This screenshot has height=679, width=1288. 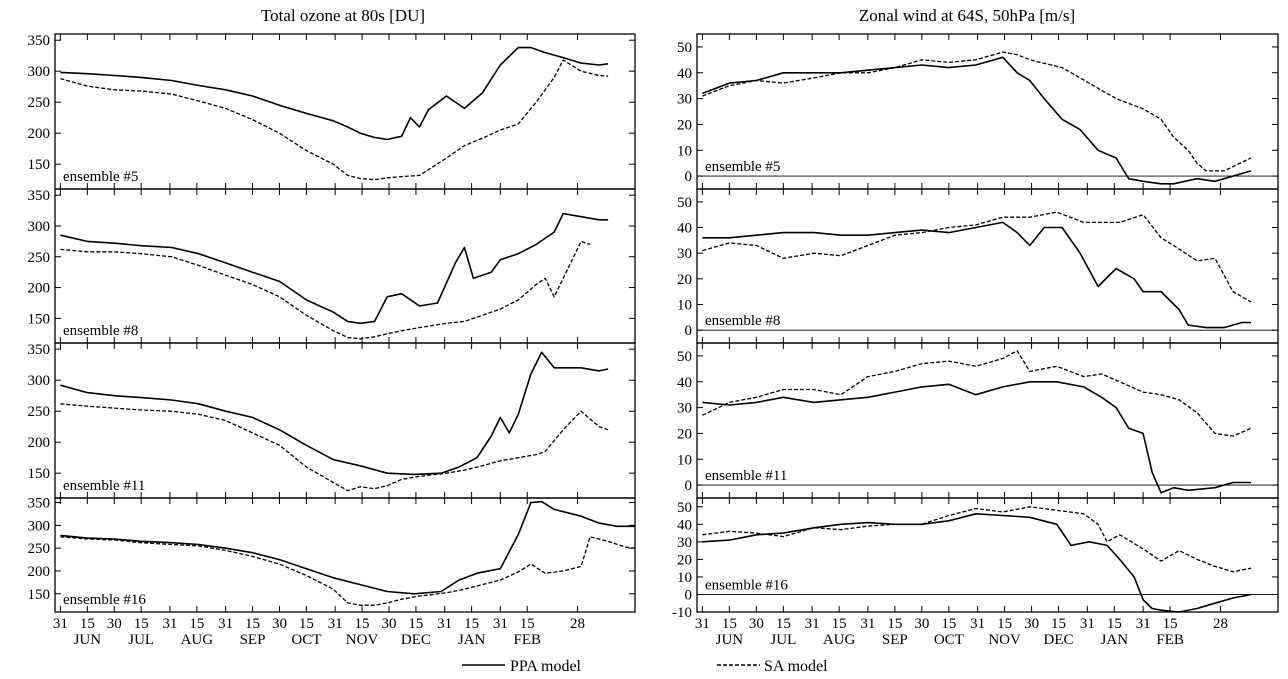 I want to click on ensemble-label: ensemble #8, so click(x=100, y=331).